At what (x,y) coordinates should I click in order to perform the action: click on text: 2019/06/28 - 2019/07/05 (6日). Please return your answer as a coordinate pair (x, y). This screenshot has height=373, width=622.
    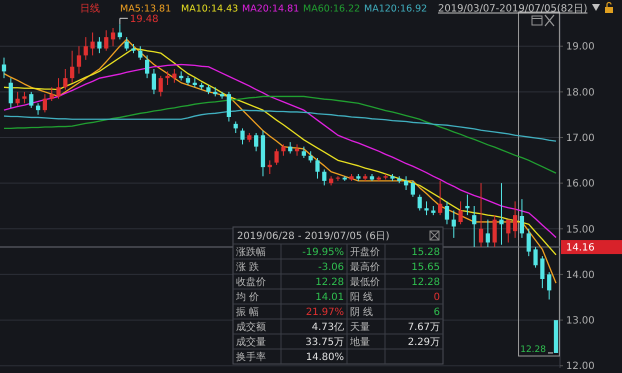
    Looking at the image, I should click on (313, 236).